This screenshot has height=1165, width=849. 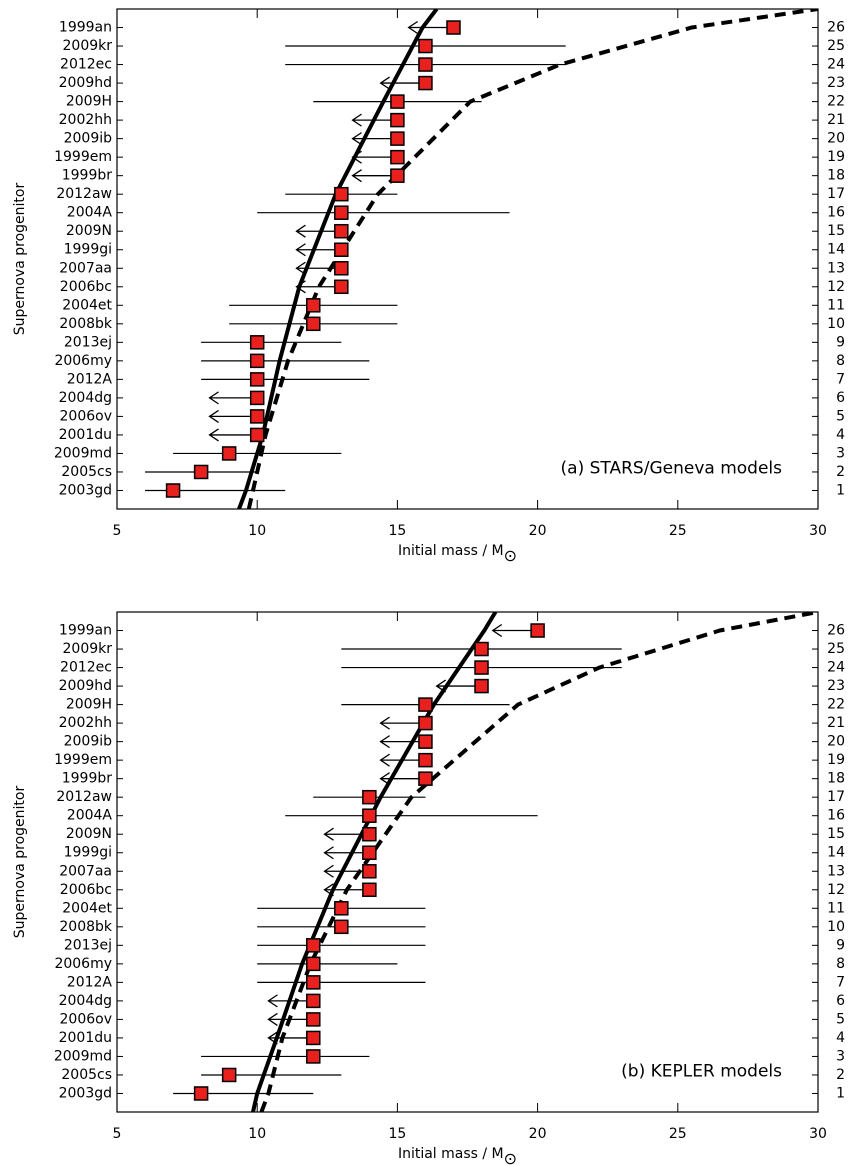 I want to click on y-tick-label: 8, so click(x=840, y=964).